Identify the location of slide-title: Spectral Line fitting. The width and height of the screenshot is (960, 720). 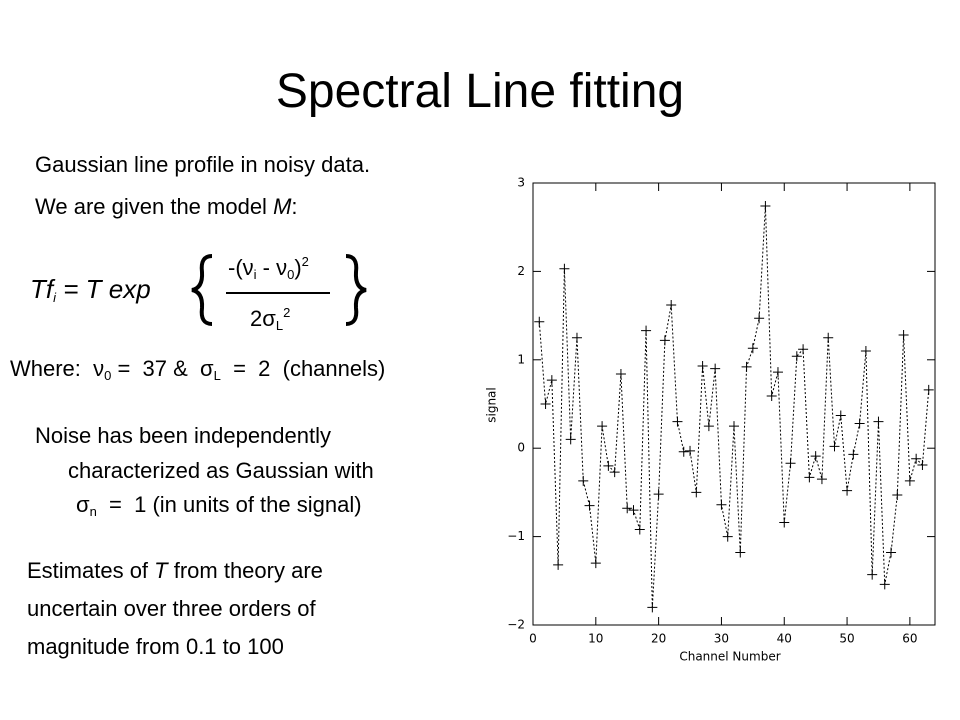
(480, 91).